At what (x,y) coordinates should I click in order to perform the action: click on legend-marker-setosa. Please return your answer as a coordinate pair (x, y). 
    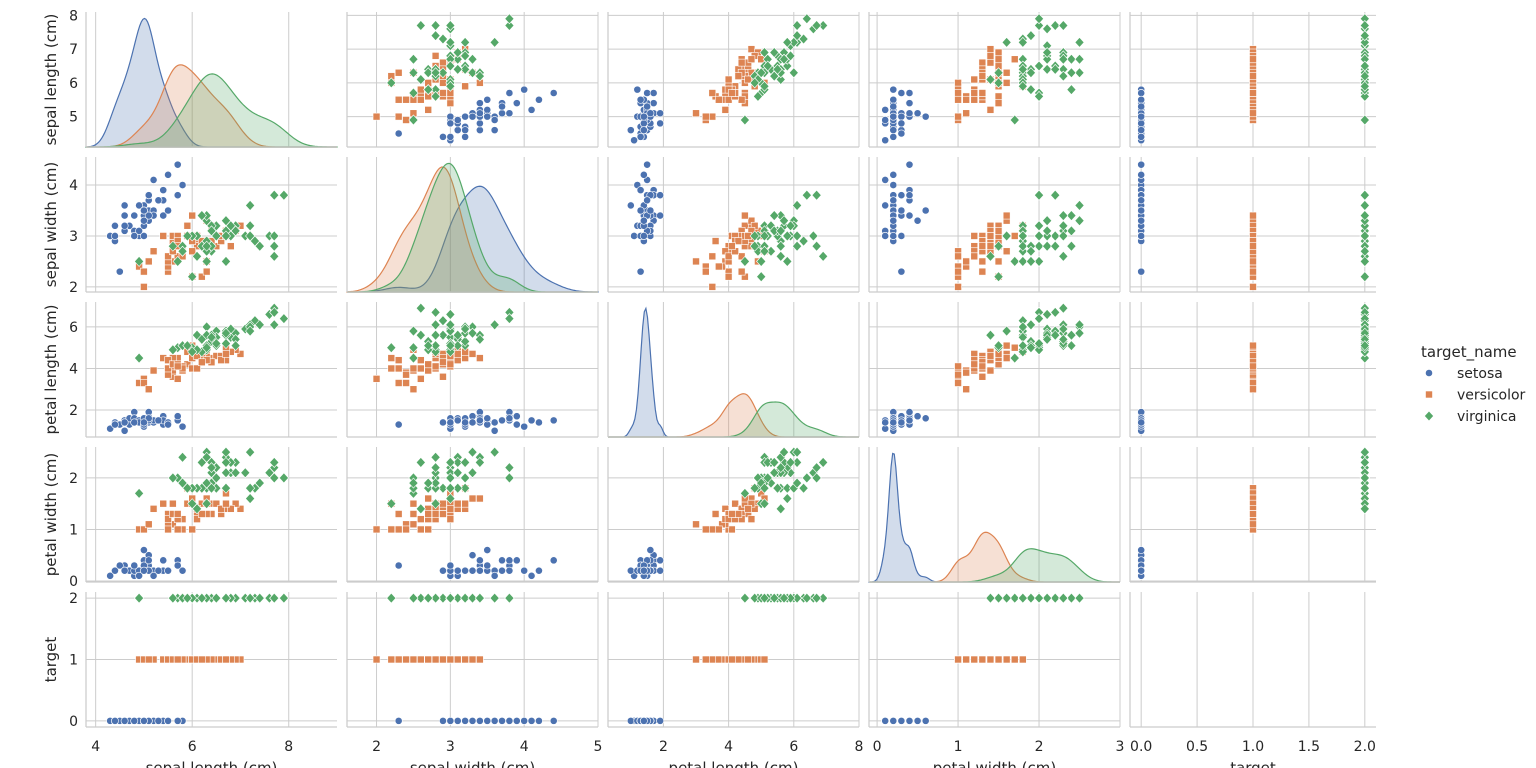
    Looking at the image, I should click on (1429, 373).